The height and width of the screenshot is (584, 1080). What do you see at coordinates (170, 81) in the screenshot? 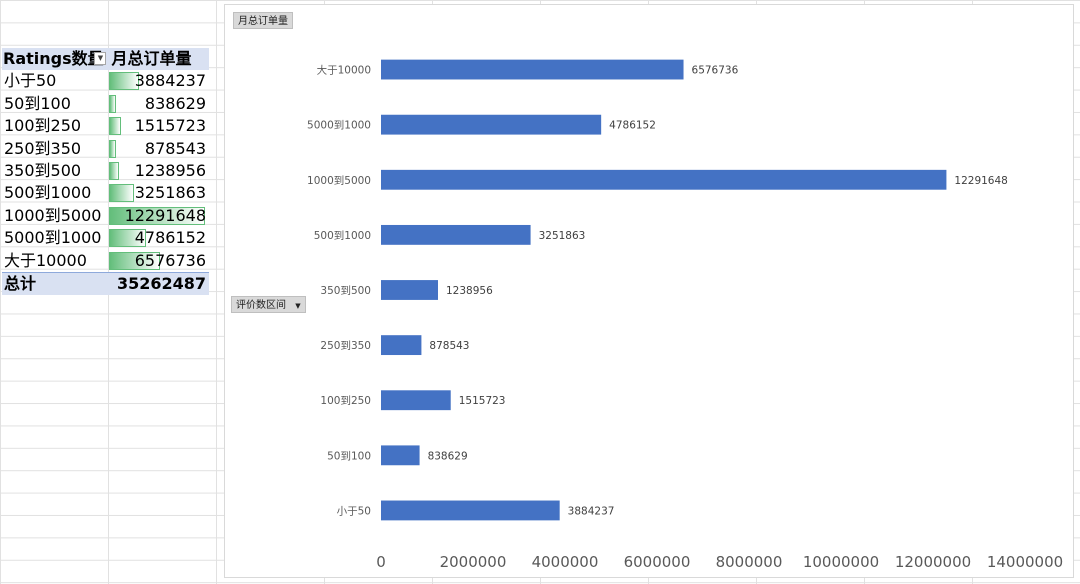
I see `pivot-row-value: 3884237` at bounding box center [170, 81].